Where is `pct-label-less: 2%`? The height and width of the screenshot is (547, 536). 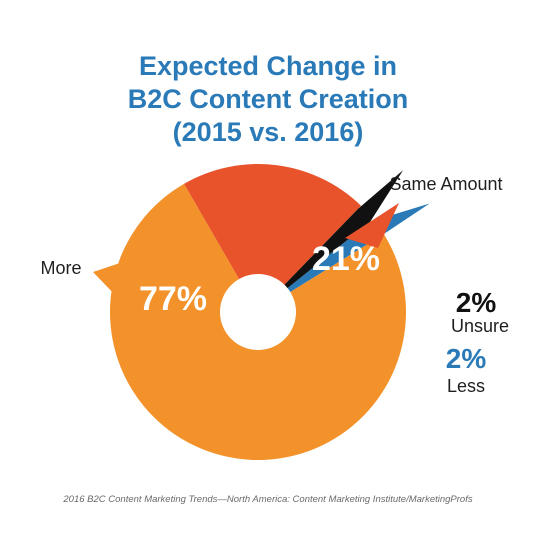
pct-label-less: 2% is located at coordinates (466, 358).